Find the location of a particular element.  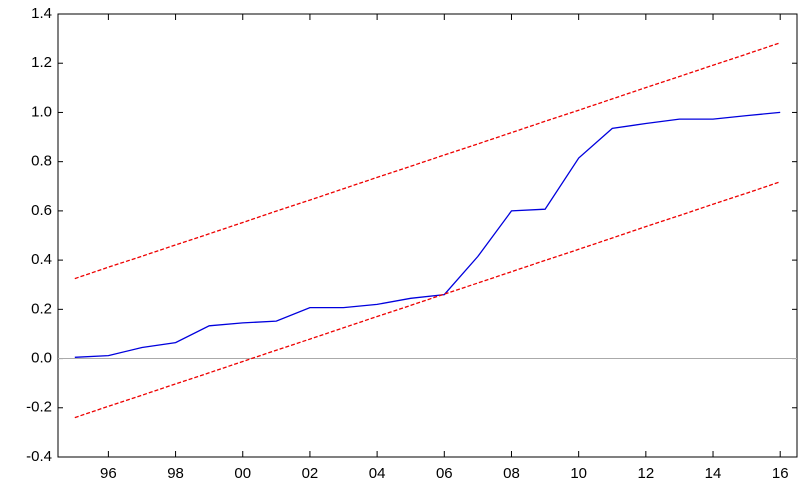

x-tick-label: 08 is located at coordinates (511, 473).